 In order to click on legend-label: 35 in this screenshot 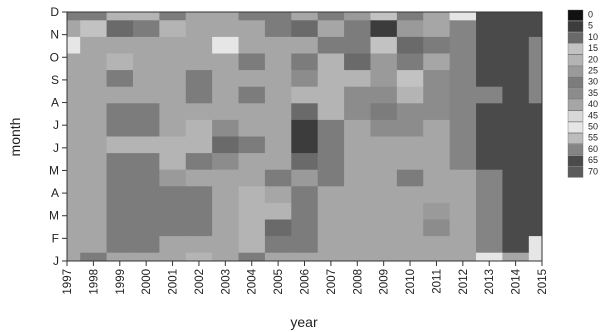, I will do `click(593, 93)`.